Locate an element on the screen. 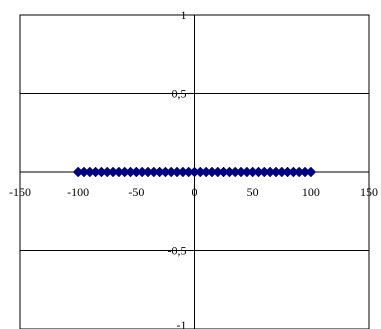 This screenshot has width=381, height=329. y-tick-label: 1 is located at coordinates (184, 15).